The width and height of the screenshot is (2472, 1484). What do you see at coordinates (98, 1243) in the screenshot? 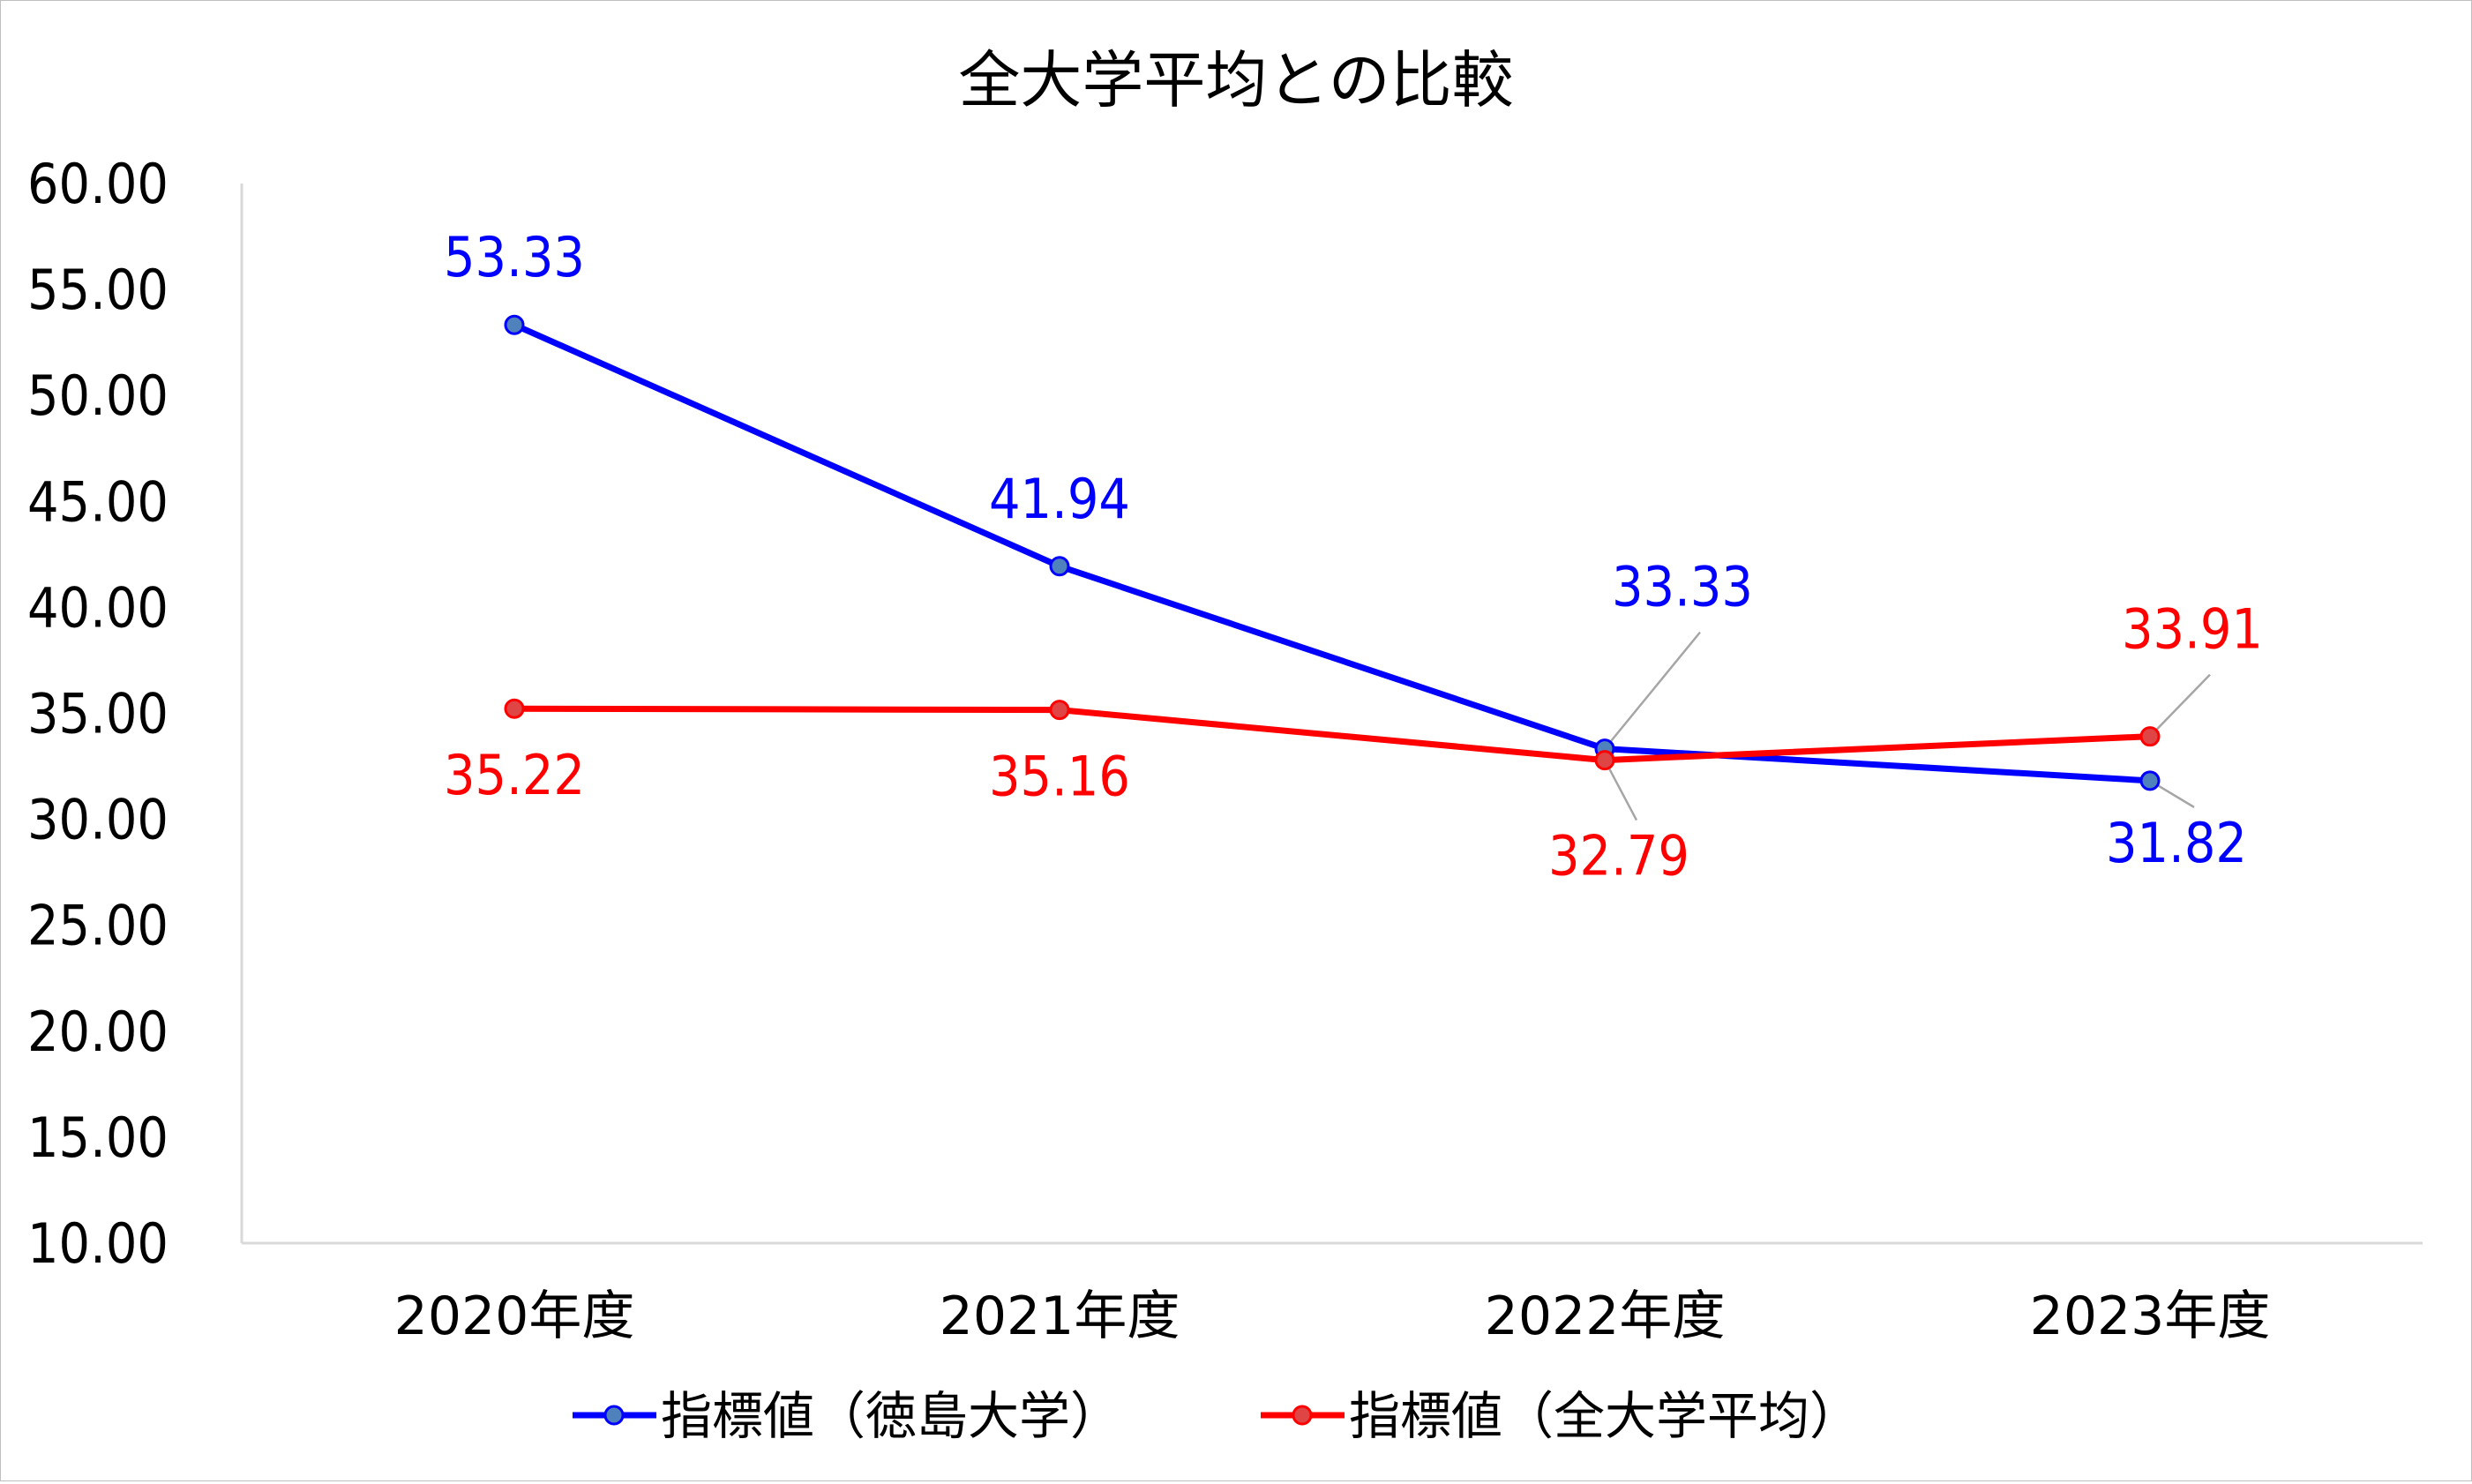
I see `y-tick-label: 10.00` at bounding box center [98, 1243].